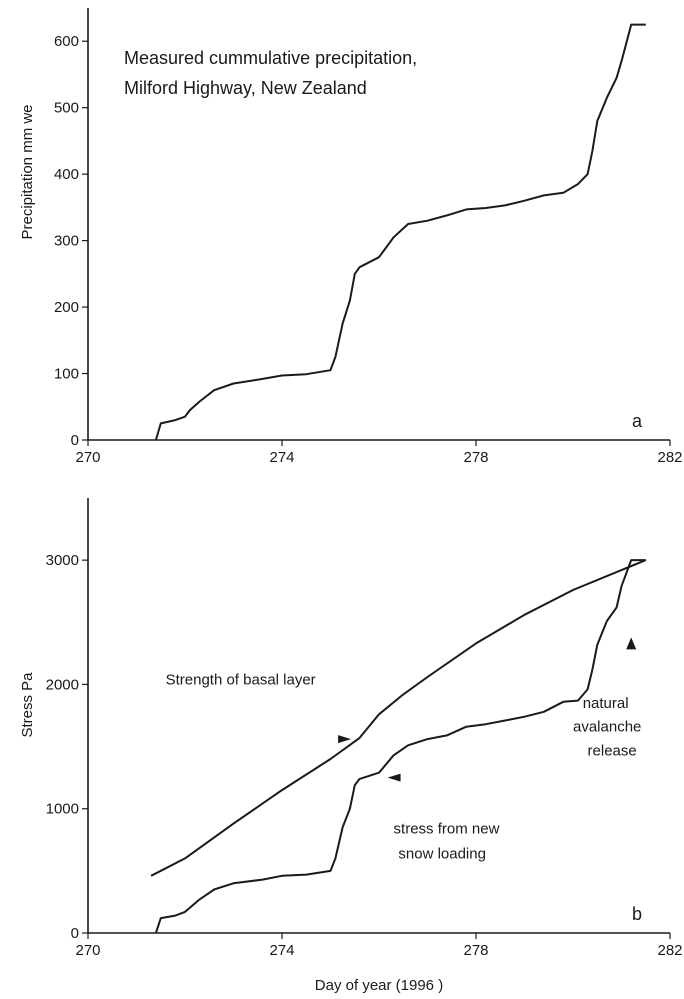 This screenshot has height=999, width=684. What do you see at coordinates (27, 171) in the screenshot?
I see `panel-a-y-axis-title: Precipitation mm we` at bounding box center [27, 171].